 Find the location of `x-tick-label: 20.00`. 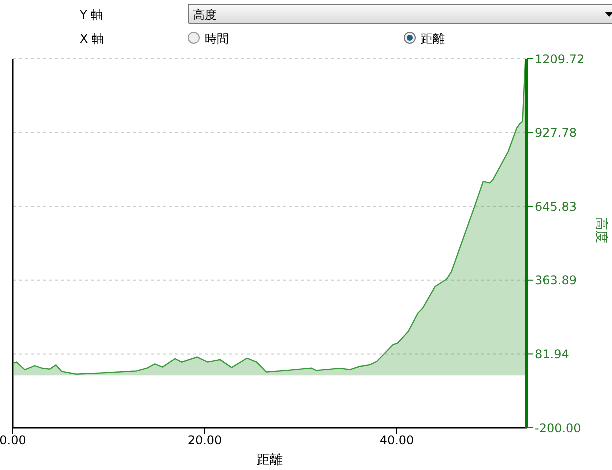

x-tick-label: 20.00 is located at coordinates (205, 441).